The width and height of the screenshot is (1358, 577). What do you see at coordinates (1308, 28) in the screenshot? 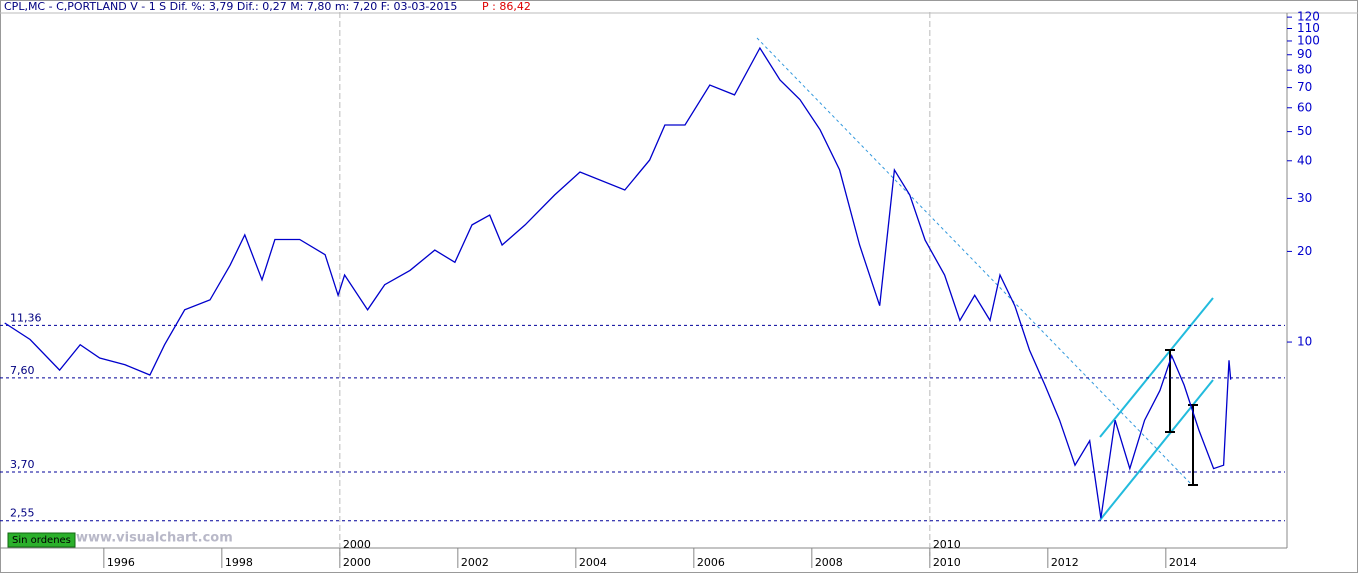
I see `y-tick-label: 110` at bounding box center [1308, 28].